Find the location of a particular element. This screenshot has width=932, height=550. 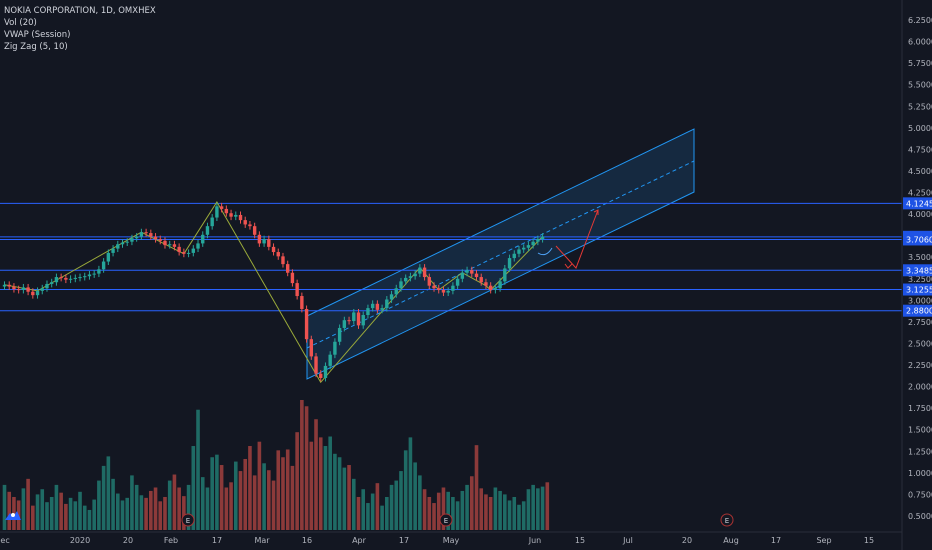

y-tick-label: 2.5000 is located at coordinates (920, 343).